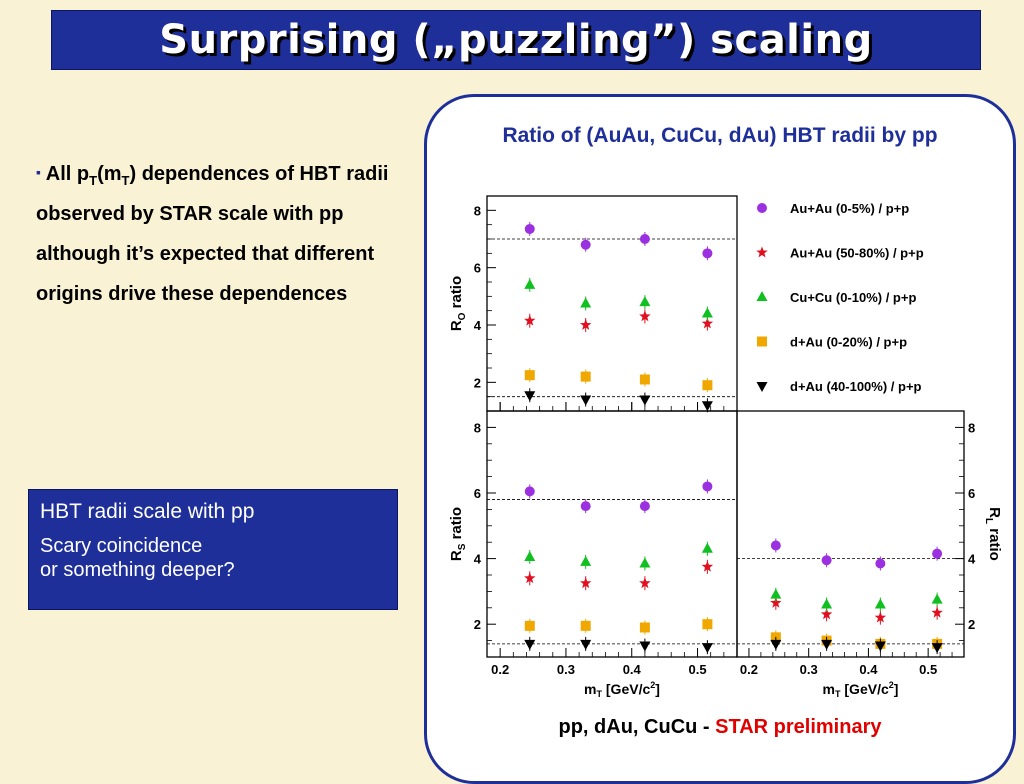  I want to click on ytick-label-ro-2: 6, so click(477, 268).